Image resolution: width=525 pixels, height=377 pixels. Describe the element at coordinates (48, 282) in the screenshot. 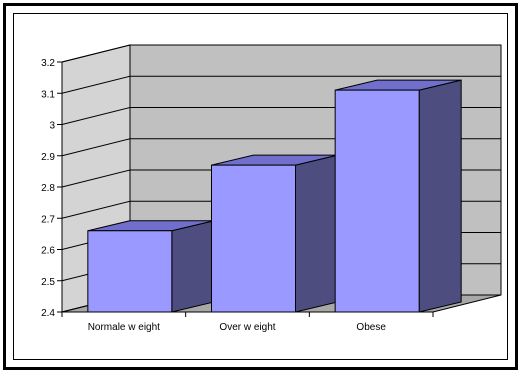

I see `y-tick-label: 2.5` at that location.